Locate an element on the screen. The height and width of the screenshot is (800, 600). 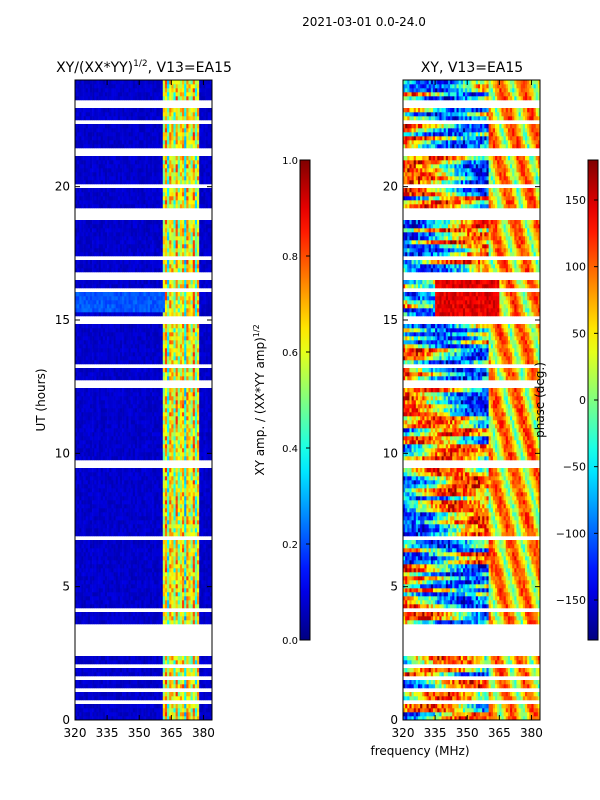
colorbar-tick-label: −100 is located at coordinates (571, 533).